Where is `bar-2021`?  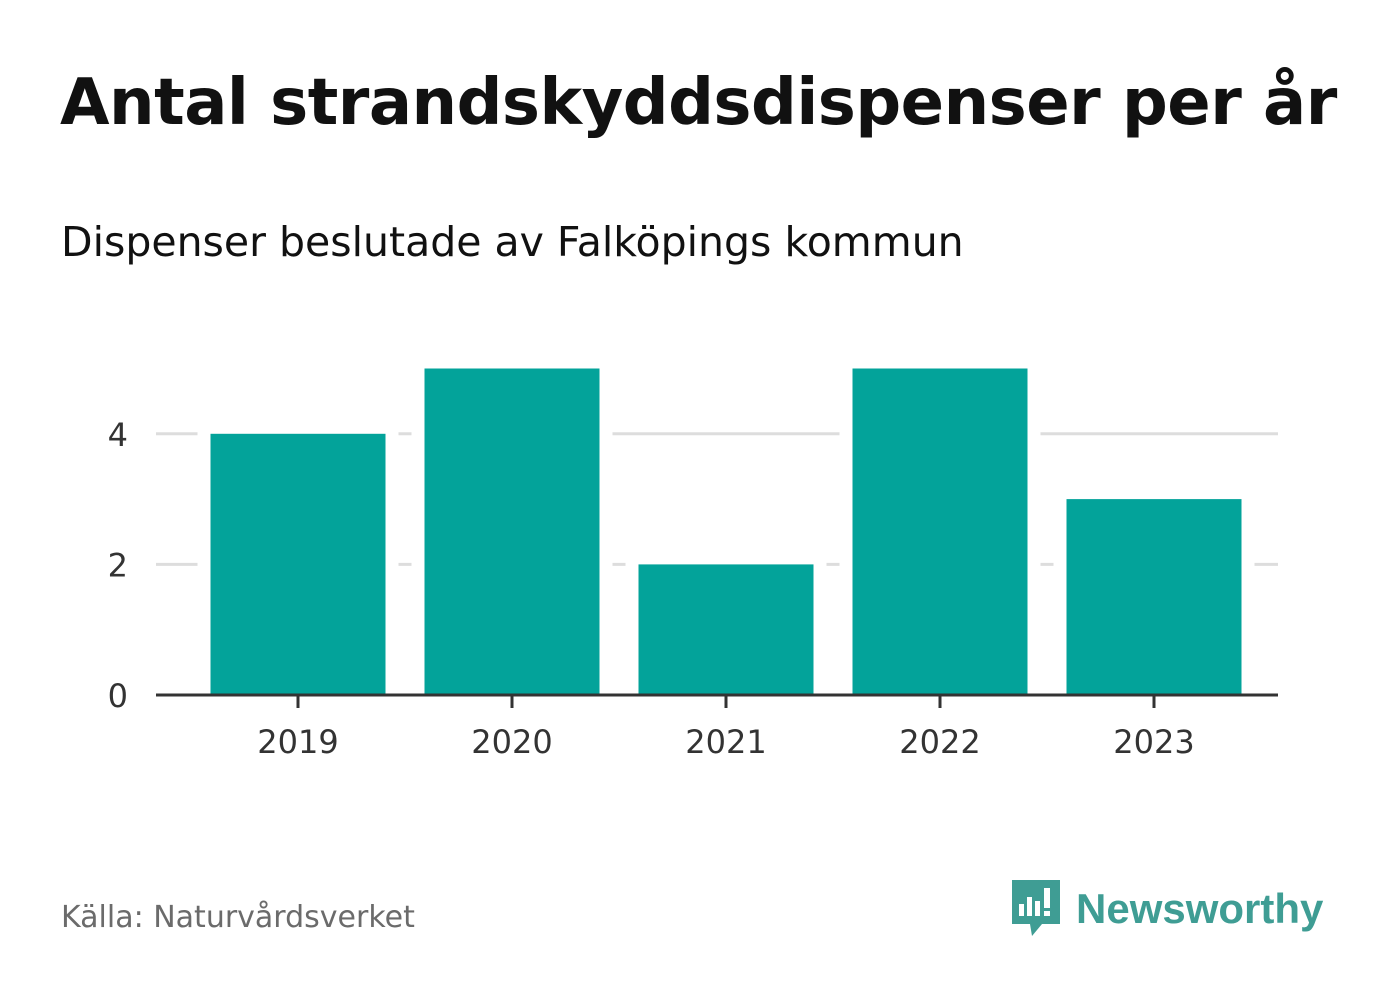 bar-2021 is located at coordinates (726, 629).